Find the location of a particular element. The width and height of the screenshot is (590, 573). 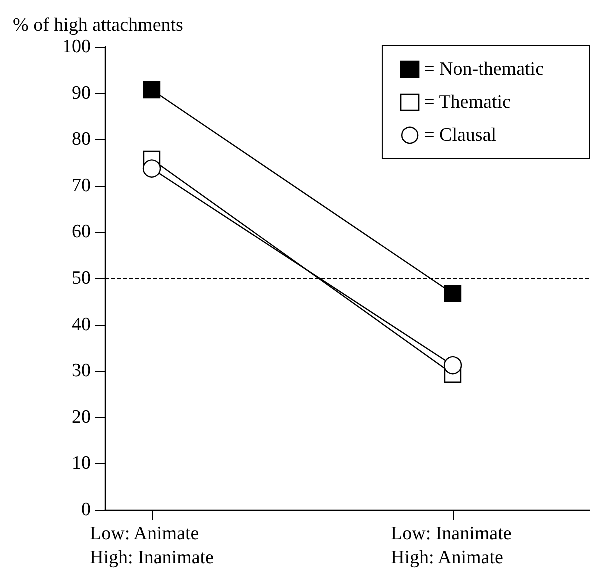

y-tick-label: 10 is located at coordinates (81, 463).